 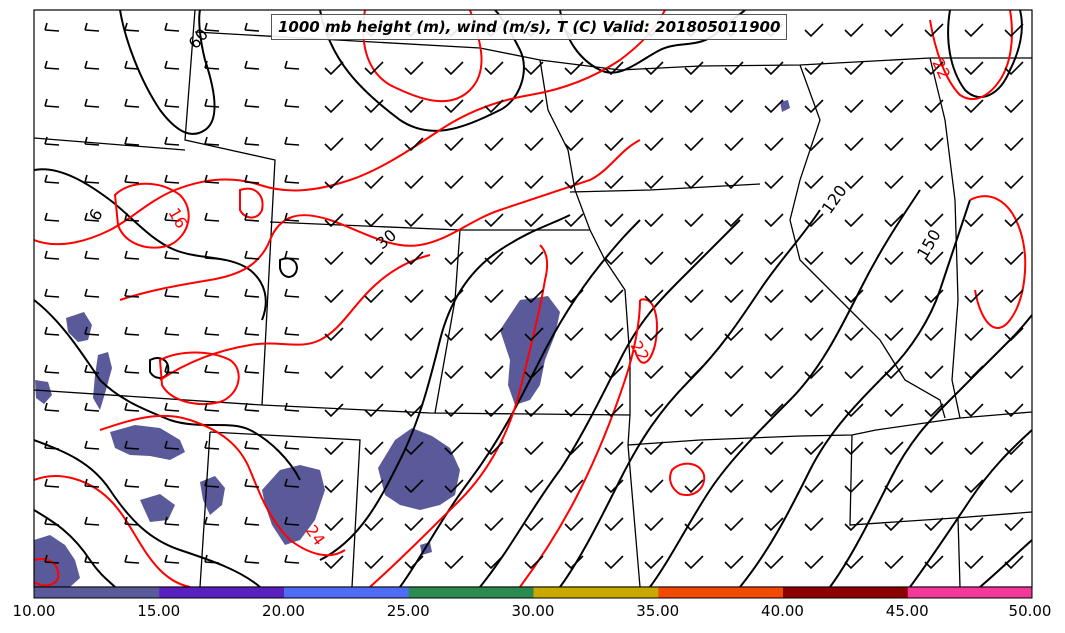 What do you see at coordinates (283, 611) in the screenshot?
I see `colorbar-tick-label: 20.00` at bounding box center [283, 611].